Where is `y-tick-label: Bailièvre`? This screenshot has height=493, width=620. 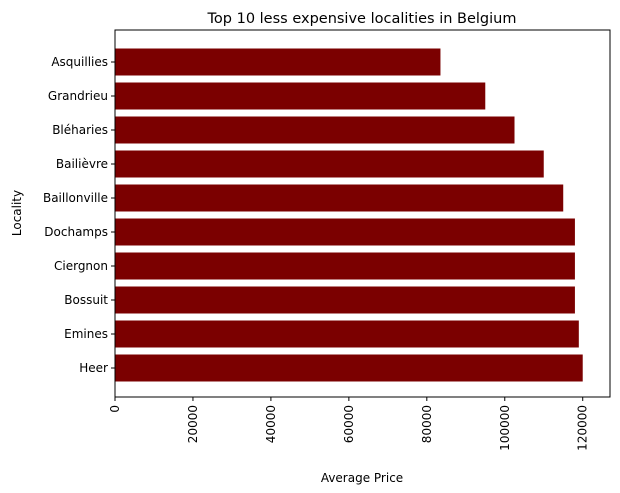 y-tick-label: Bailièvre is located at coordinates (82, 164).